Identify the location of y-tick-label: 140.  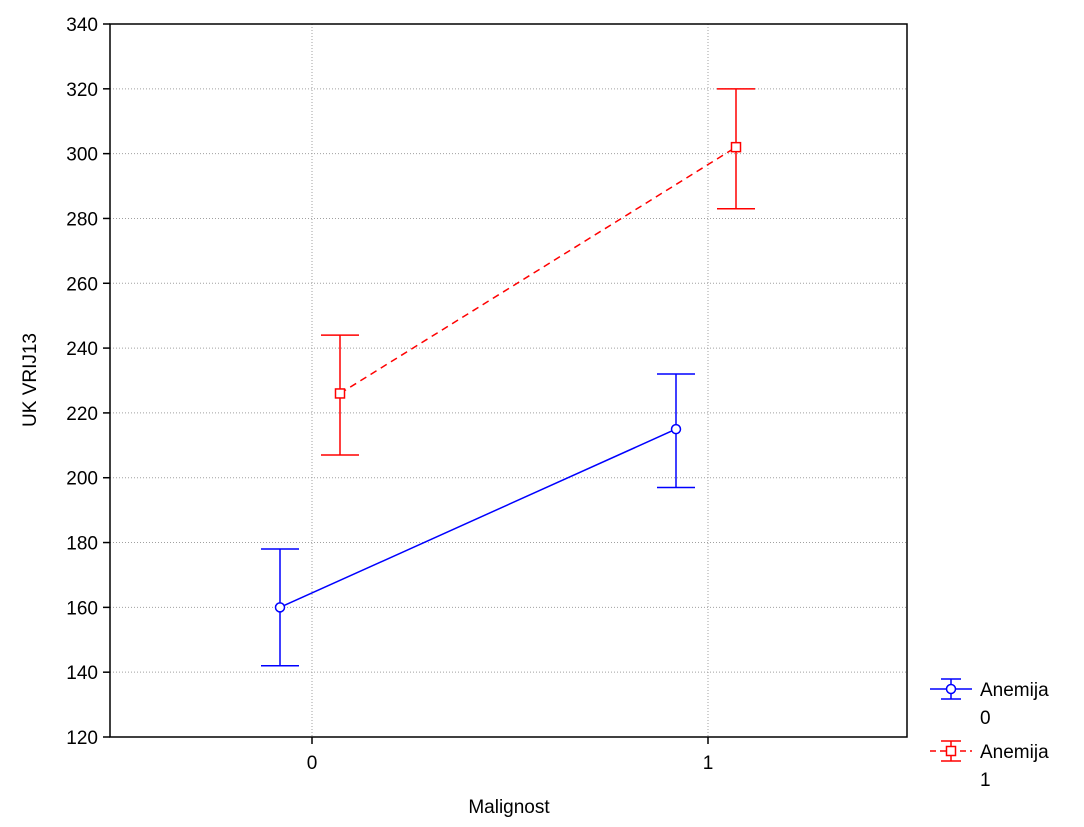
(82, 673).